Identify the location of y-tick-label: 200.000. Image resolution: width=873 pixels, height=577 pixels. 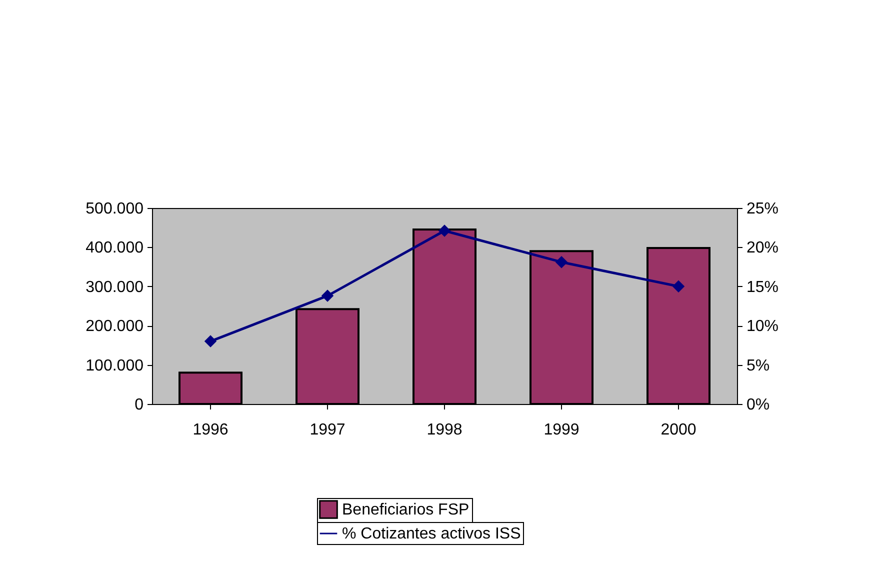
(115, 327).